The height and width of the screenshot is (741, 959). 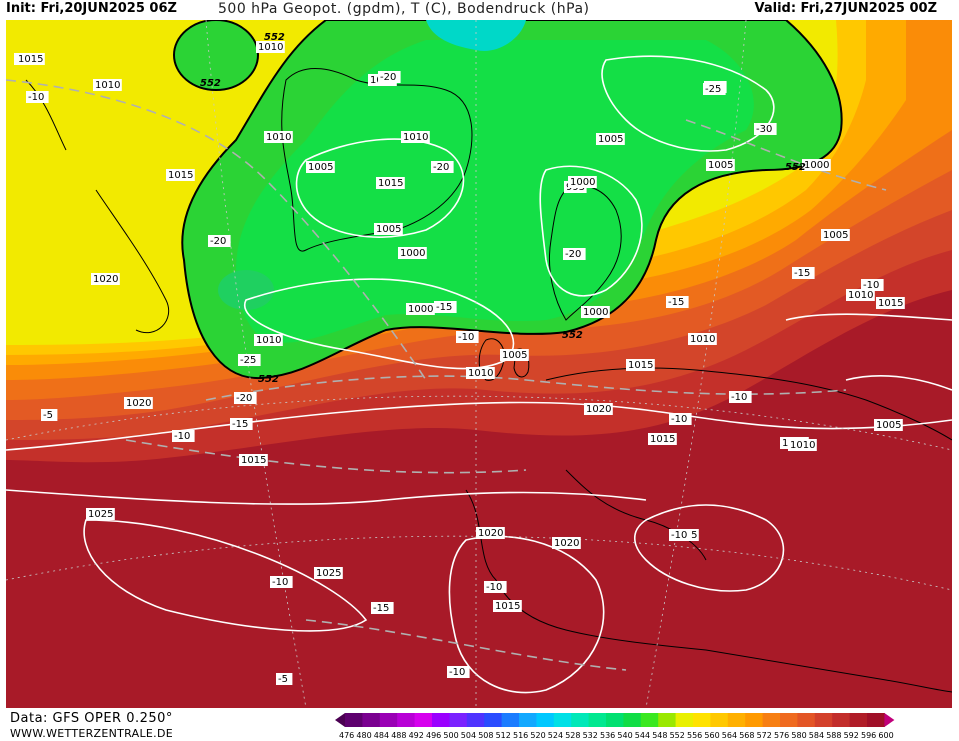 I want to click on small-low-green, so click(x=216, y=55).